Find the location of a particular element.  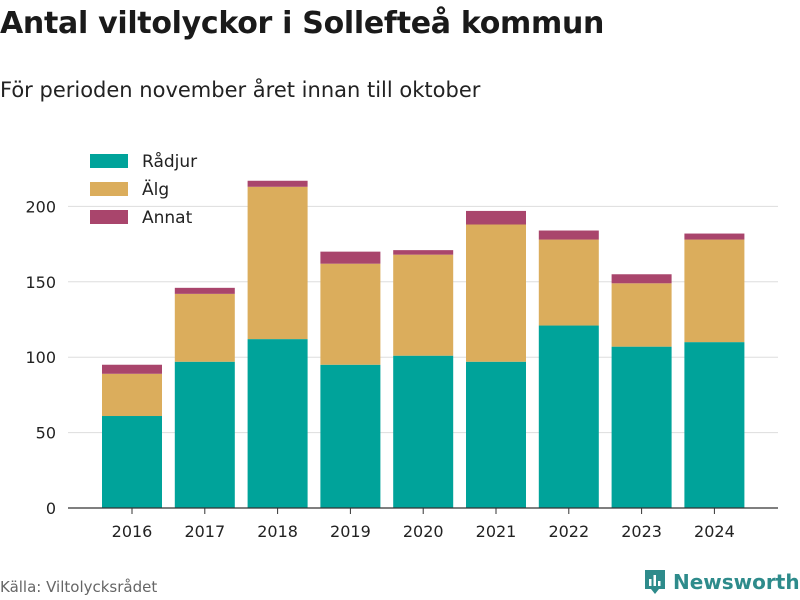

x-tick-label: 2023 is located at coordinates (641, 531).